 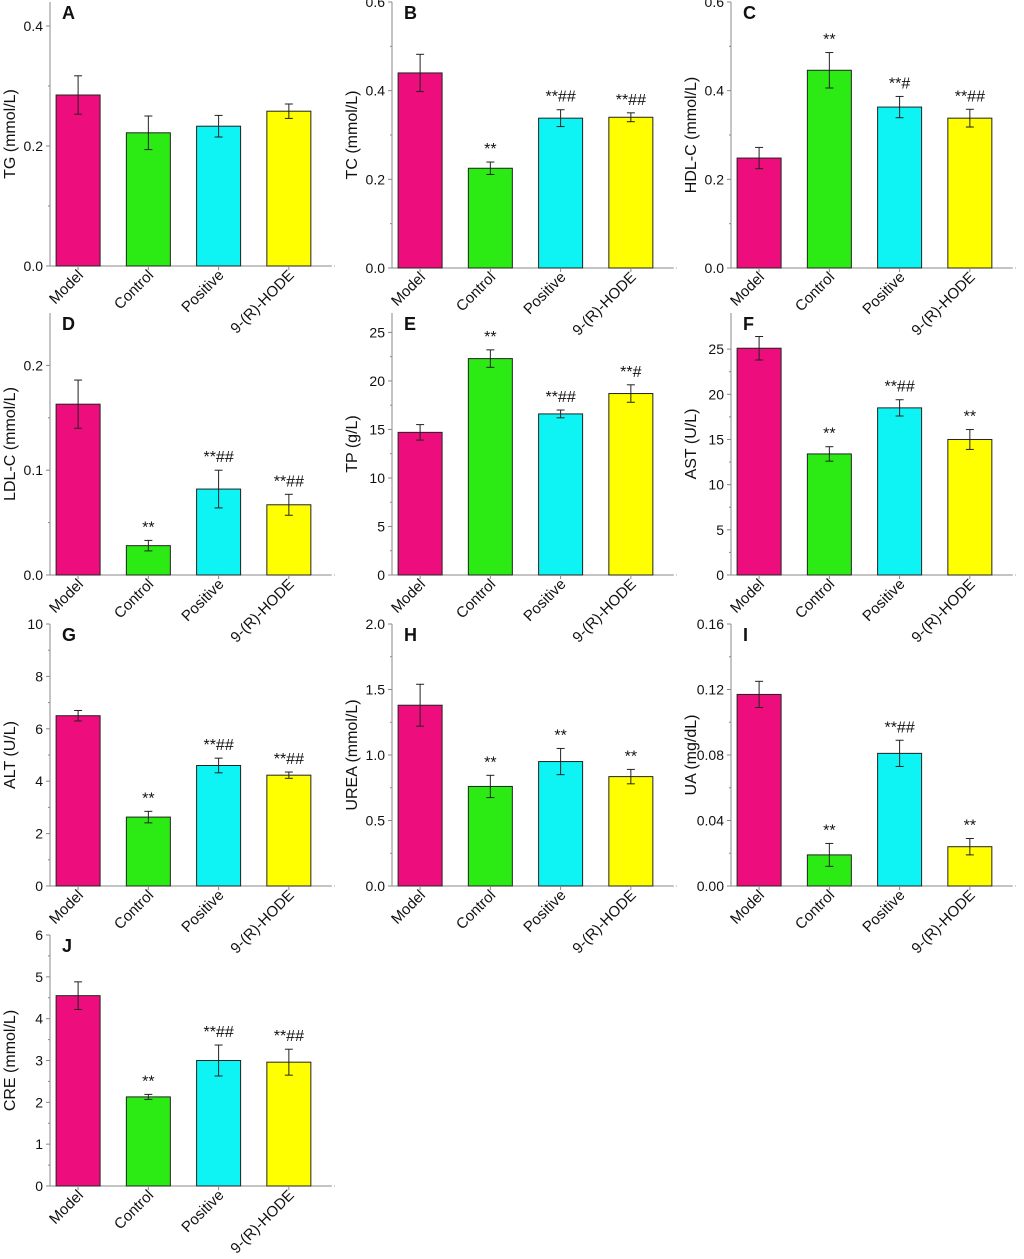 What do you see at coordinates (749, 13) in the screenshot?
I see `panel-label: C` at bounding box center [749, 13].